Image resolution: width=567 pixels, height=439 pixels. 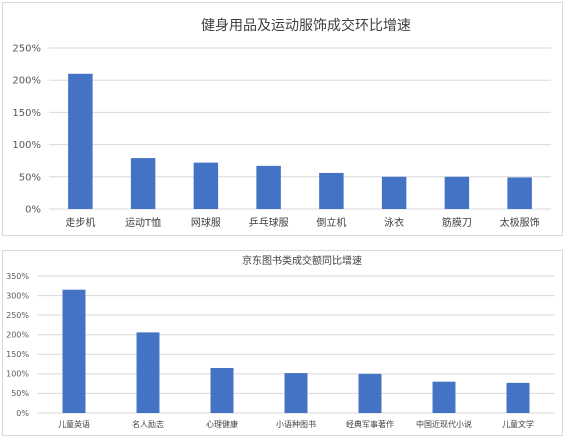 I want to click on books-y-tick-label: 150%, so click(x=17, y=354).